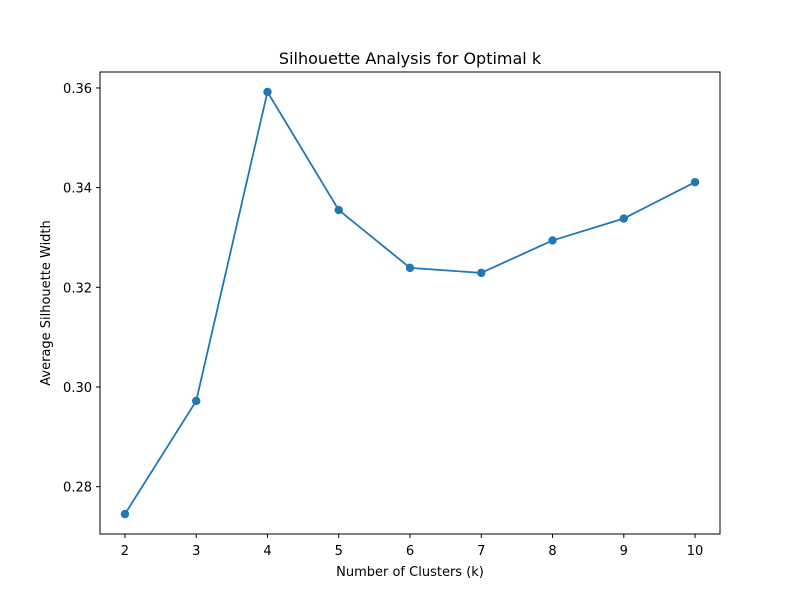  Describe the element at coordinates (624, 551) in the screenshot. I see `x-tick-label: 9` at that location.